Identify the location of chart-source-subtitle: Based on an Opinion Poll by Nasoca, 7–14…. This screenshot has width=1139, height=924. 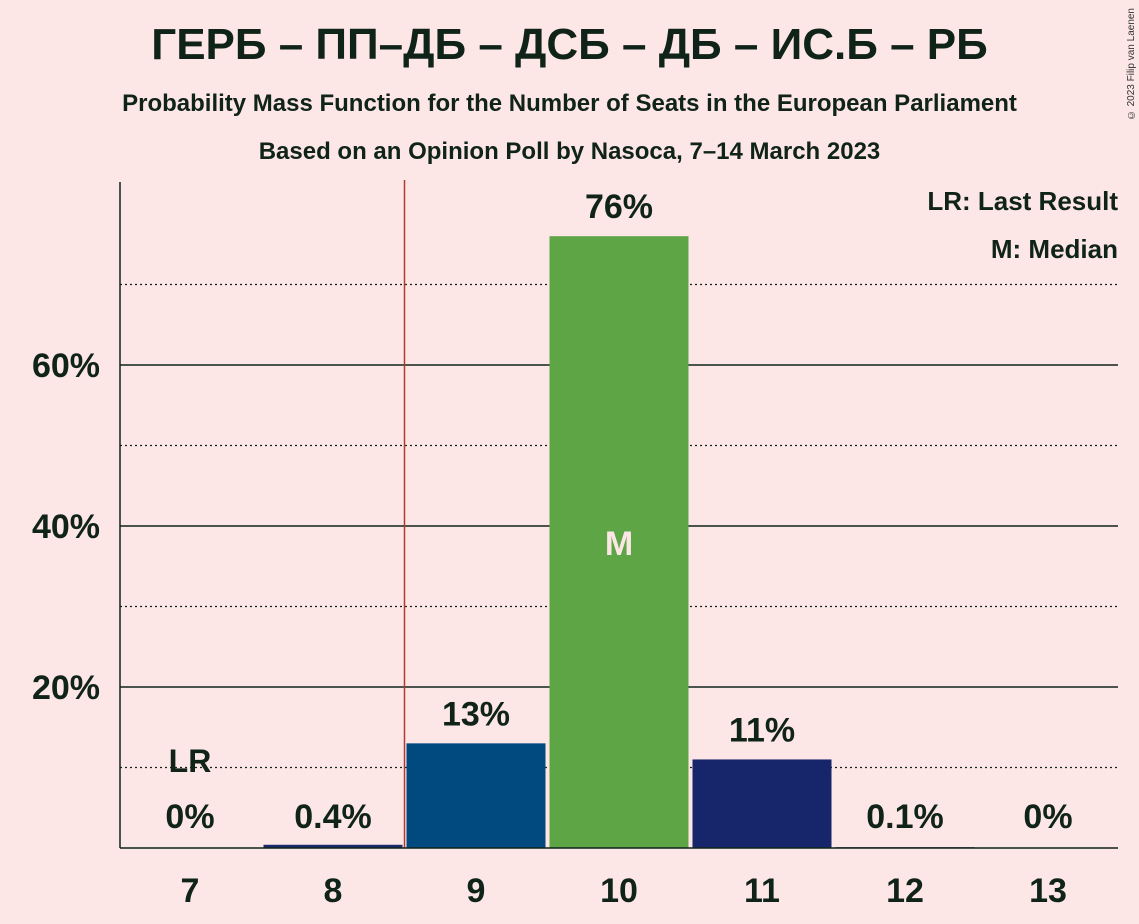
(569, 151).